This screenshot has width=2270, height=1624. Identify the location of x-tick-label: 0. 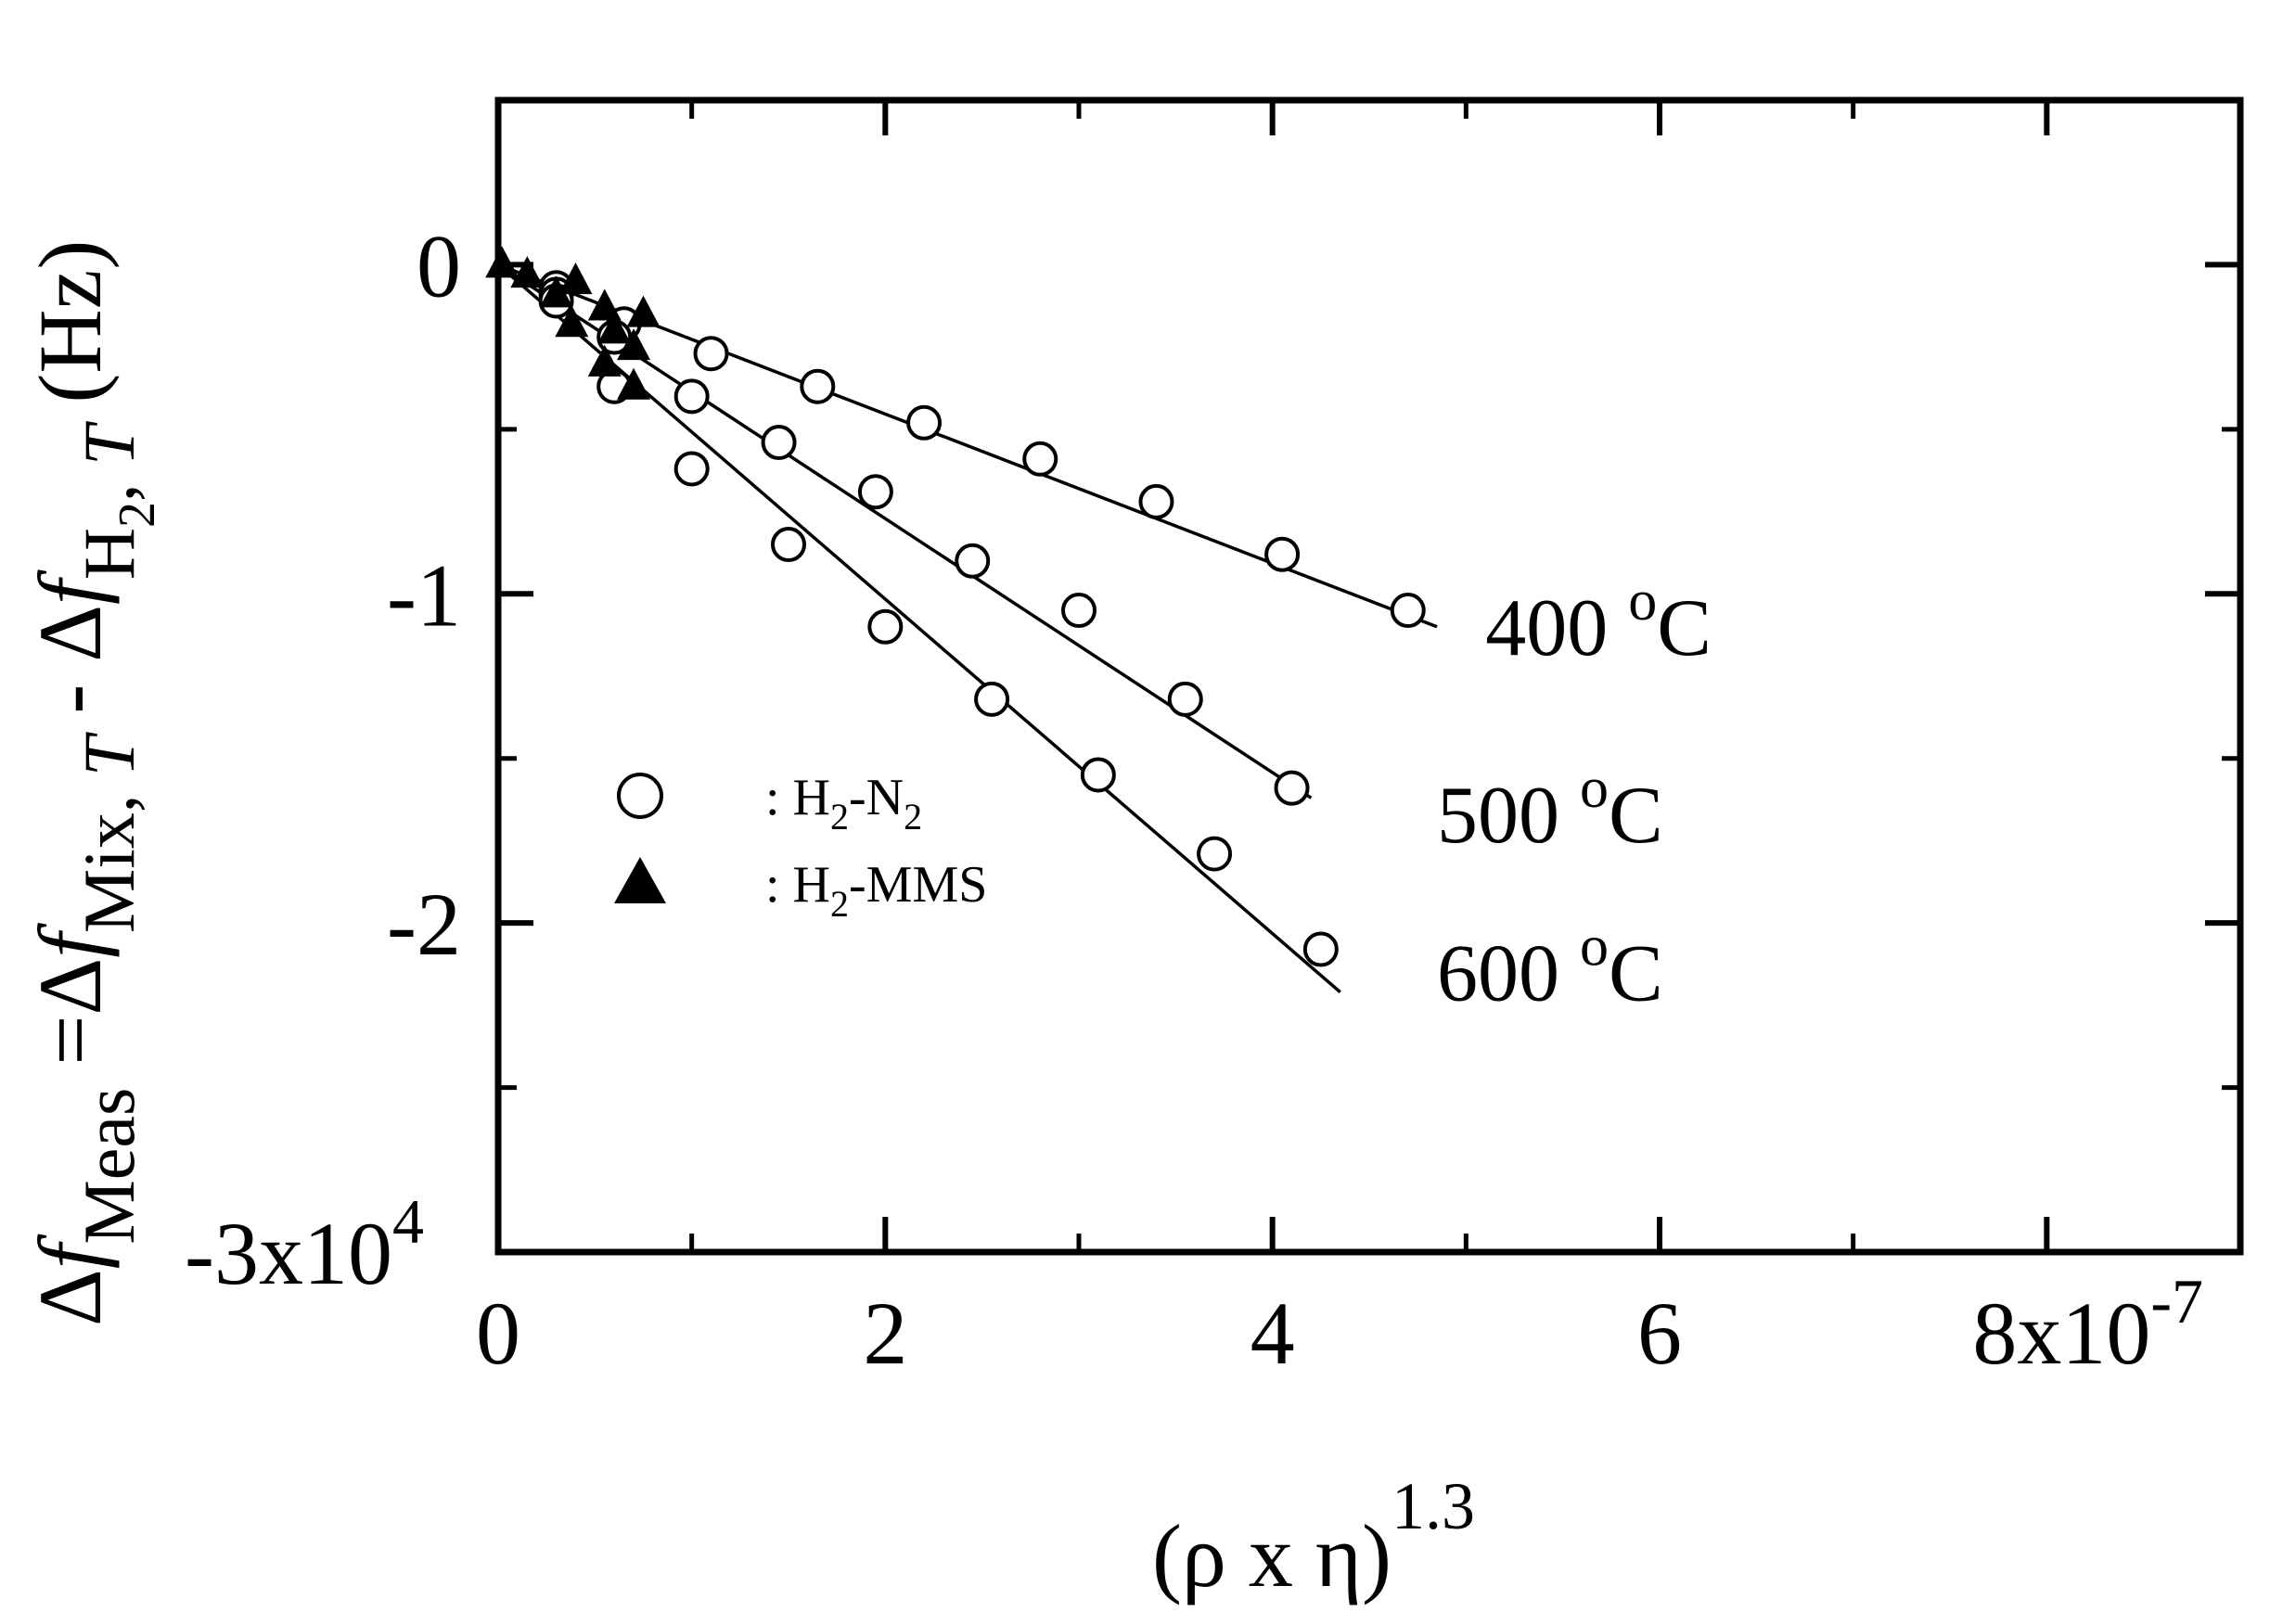
(498, 1333).